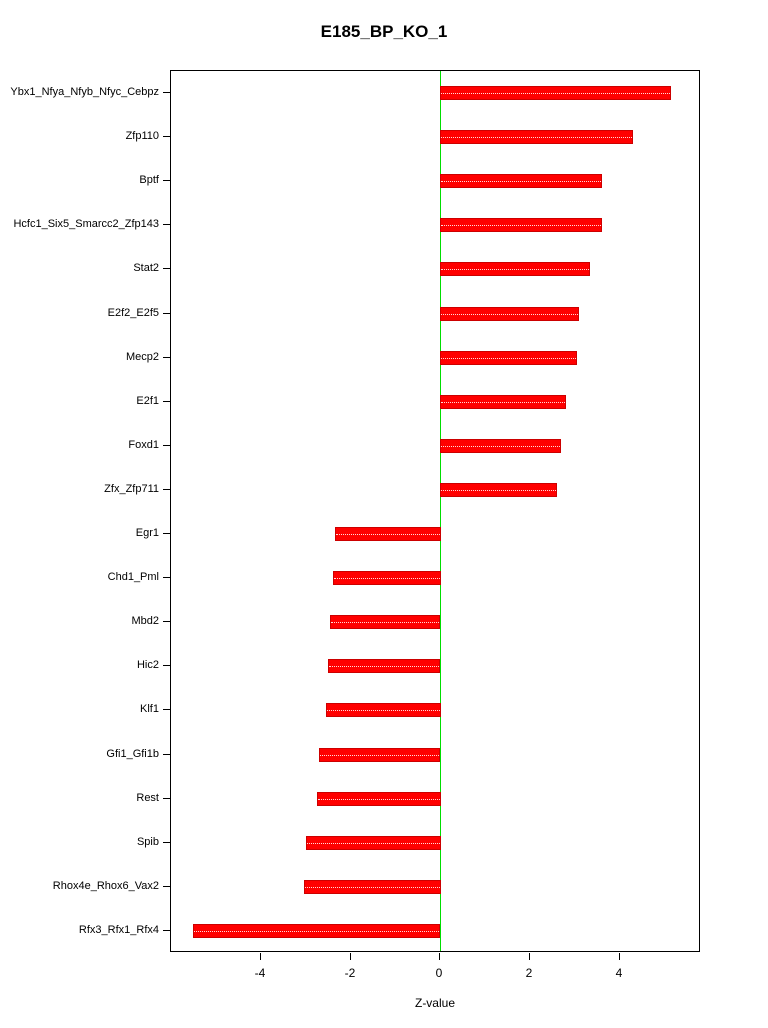 The image size is (768, 1028). What do you see at coordinates (147, 842) in the screenshot?
I see `y-tick-label: Spib` at bounding box center [147, 842].